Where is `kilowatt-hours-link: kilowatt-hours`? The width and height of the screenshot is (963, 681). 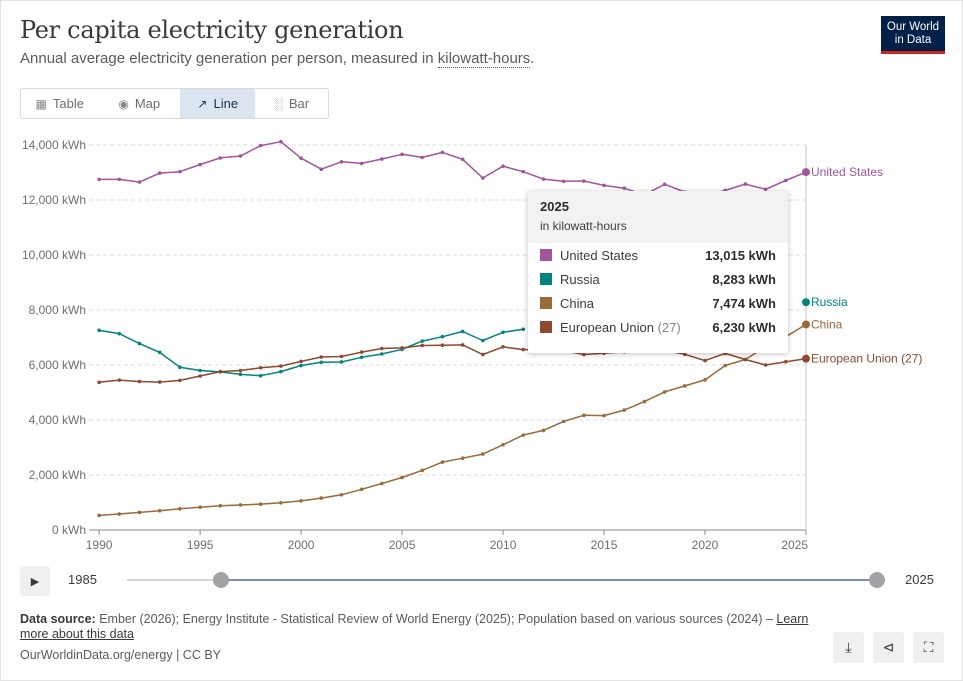
kilowatt-hours-link: kilowatt-hours is located at coordinates (484, 59).